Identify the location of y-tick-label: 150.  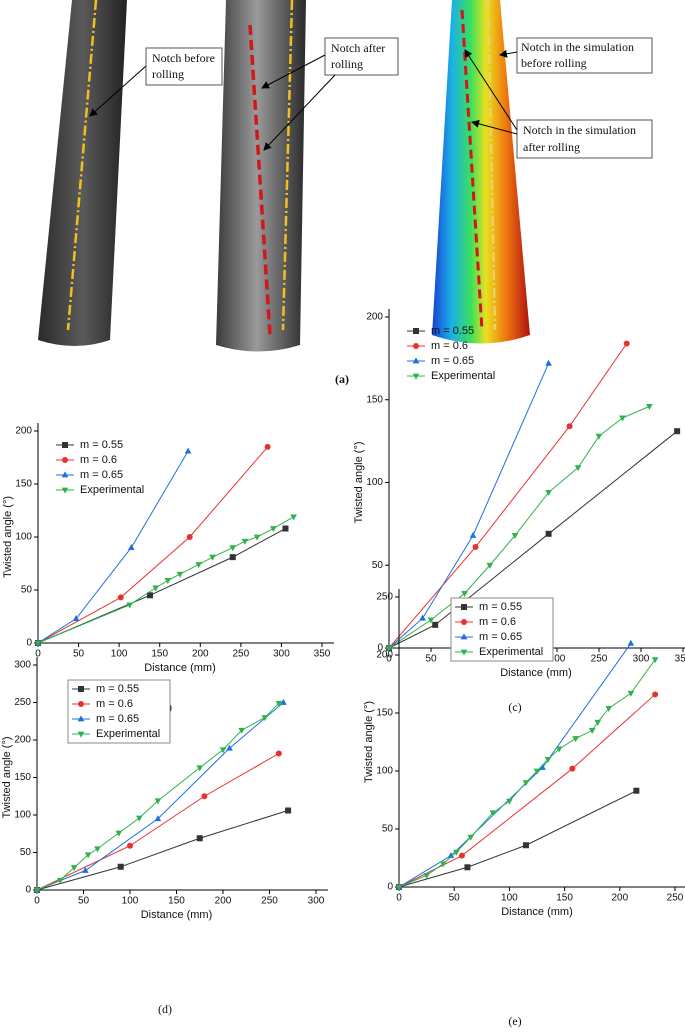
(23, 484).